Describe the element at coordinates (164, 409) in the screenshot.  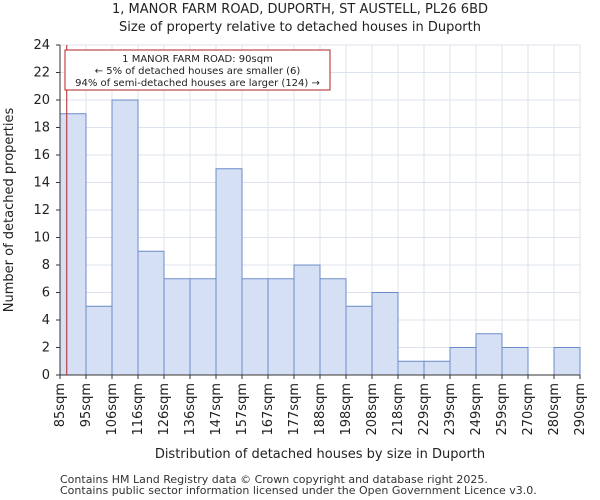
I see `x-tick-label: 126sqm` at that location.